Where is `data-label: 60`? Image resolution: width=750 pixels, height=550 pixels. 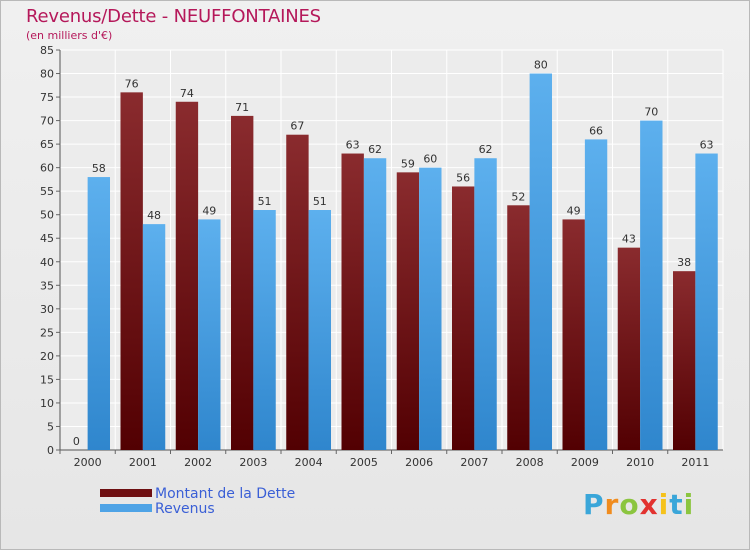 data-label: 60 is located at coordinates (430, 159).